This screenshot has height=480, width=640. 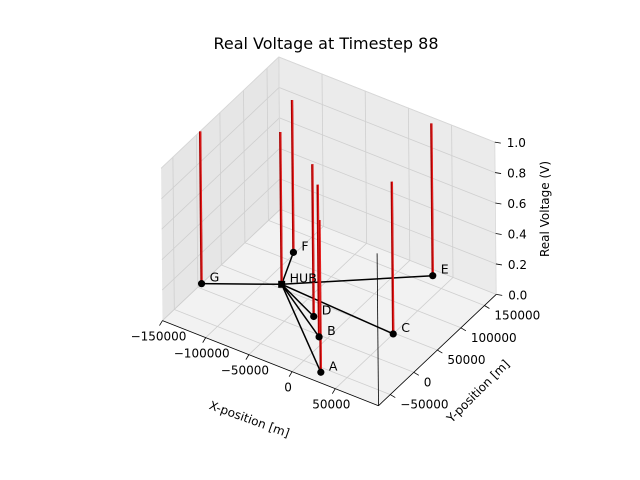 What do you see at coordinates (215, 277) in the screenshot?
I see `node-label-G: G` at bounding box center [215, 277].